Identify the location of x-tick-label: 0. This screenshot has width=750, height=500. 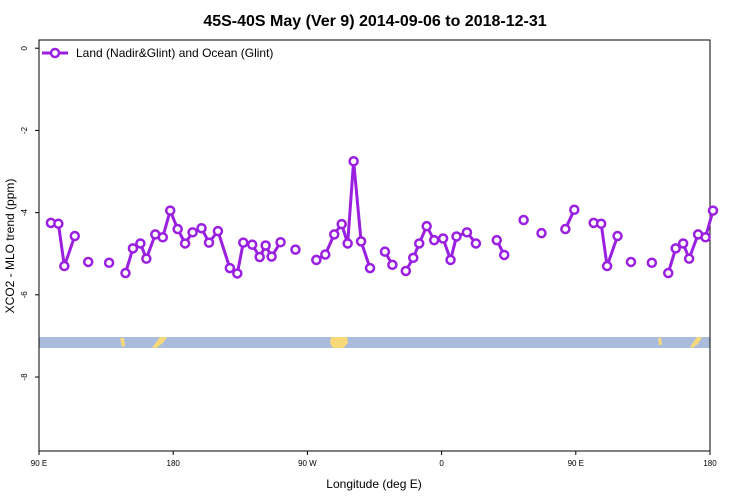
(441, 463).